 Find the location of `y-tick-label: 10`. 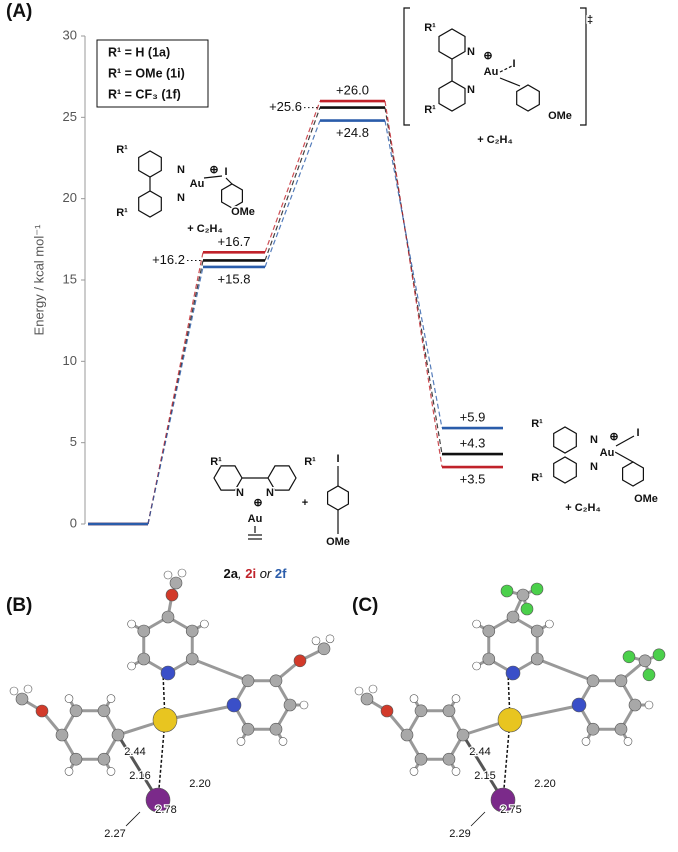

y-tick-label: 10 is located at coordinates (70, 360).